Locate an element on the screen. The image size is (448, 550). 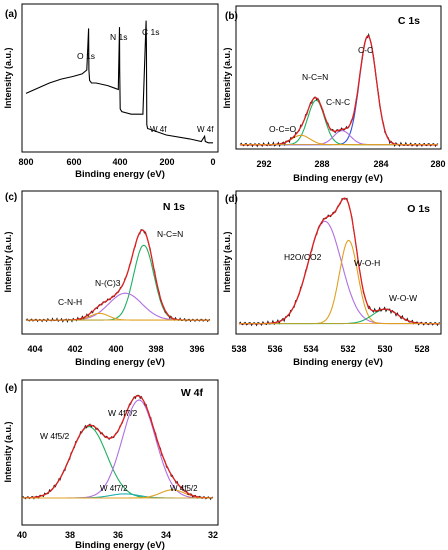
panel-a-xticks: 800 600 400 200 0 is located at coordinates (116, 162).